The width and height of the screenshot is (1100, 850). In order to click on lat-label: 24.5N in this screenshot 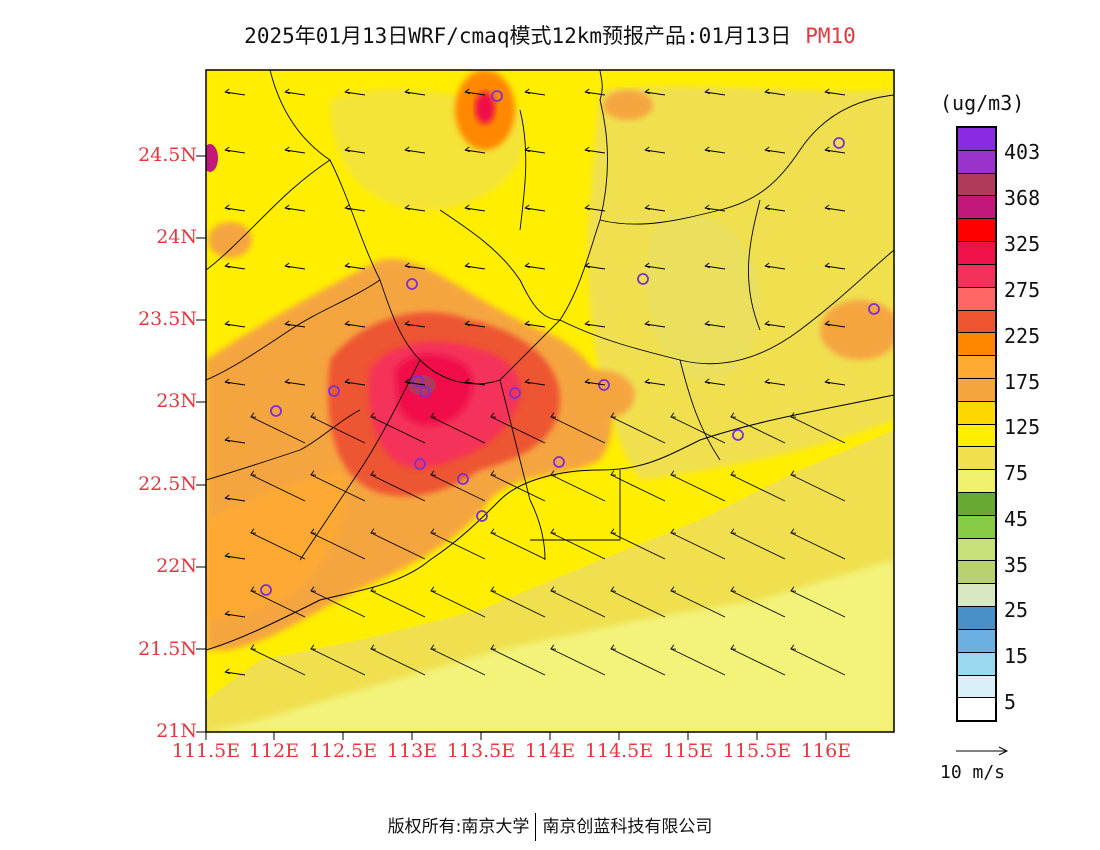, I will do `click(167, 155)`.